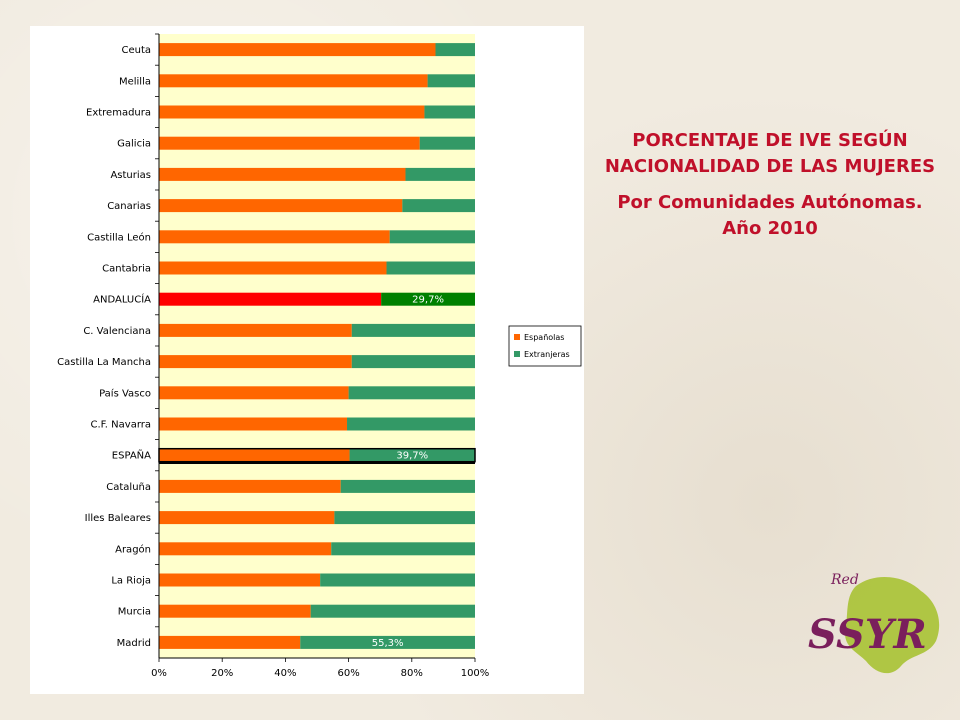 This screenshot has width=960, height=720. Describe the element at coordinates (289, 143) in the screenshot. I see `bar-galicia-espanolas` at that location.